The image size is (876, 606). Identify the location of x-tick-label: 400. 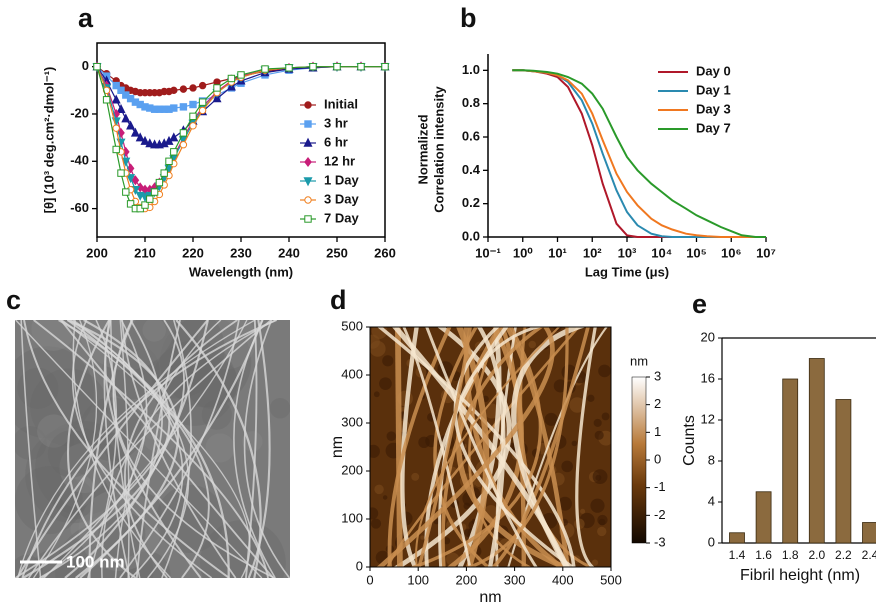
(563, 579).